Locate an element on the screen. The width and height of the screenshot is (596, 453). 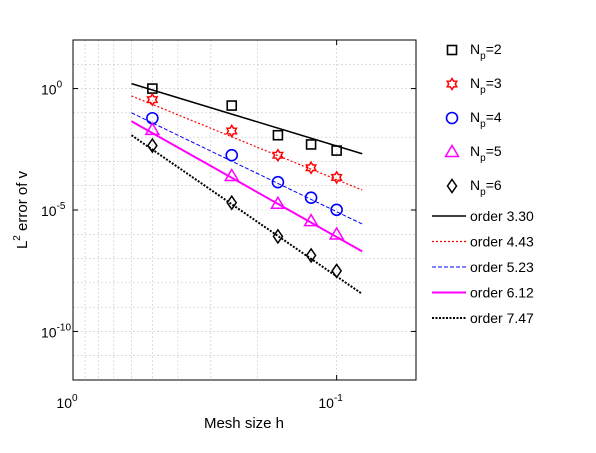
legend-label: Np=2 is located at coordinates (486, 51).